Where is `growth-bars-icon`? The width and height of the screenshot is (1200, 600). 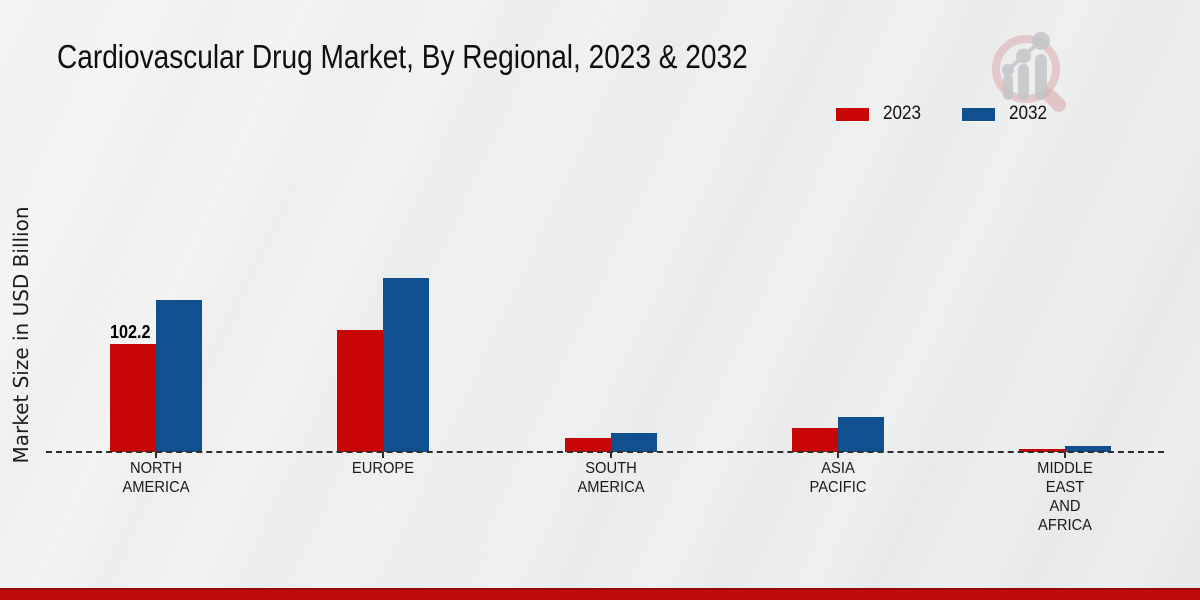 growth-bars-icon is located at coordinates (1026, 66).